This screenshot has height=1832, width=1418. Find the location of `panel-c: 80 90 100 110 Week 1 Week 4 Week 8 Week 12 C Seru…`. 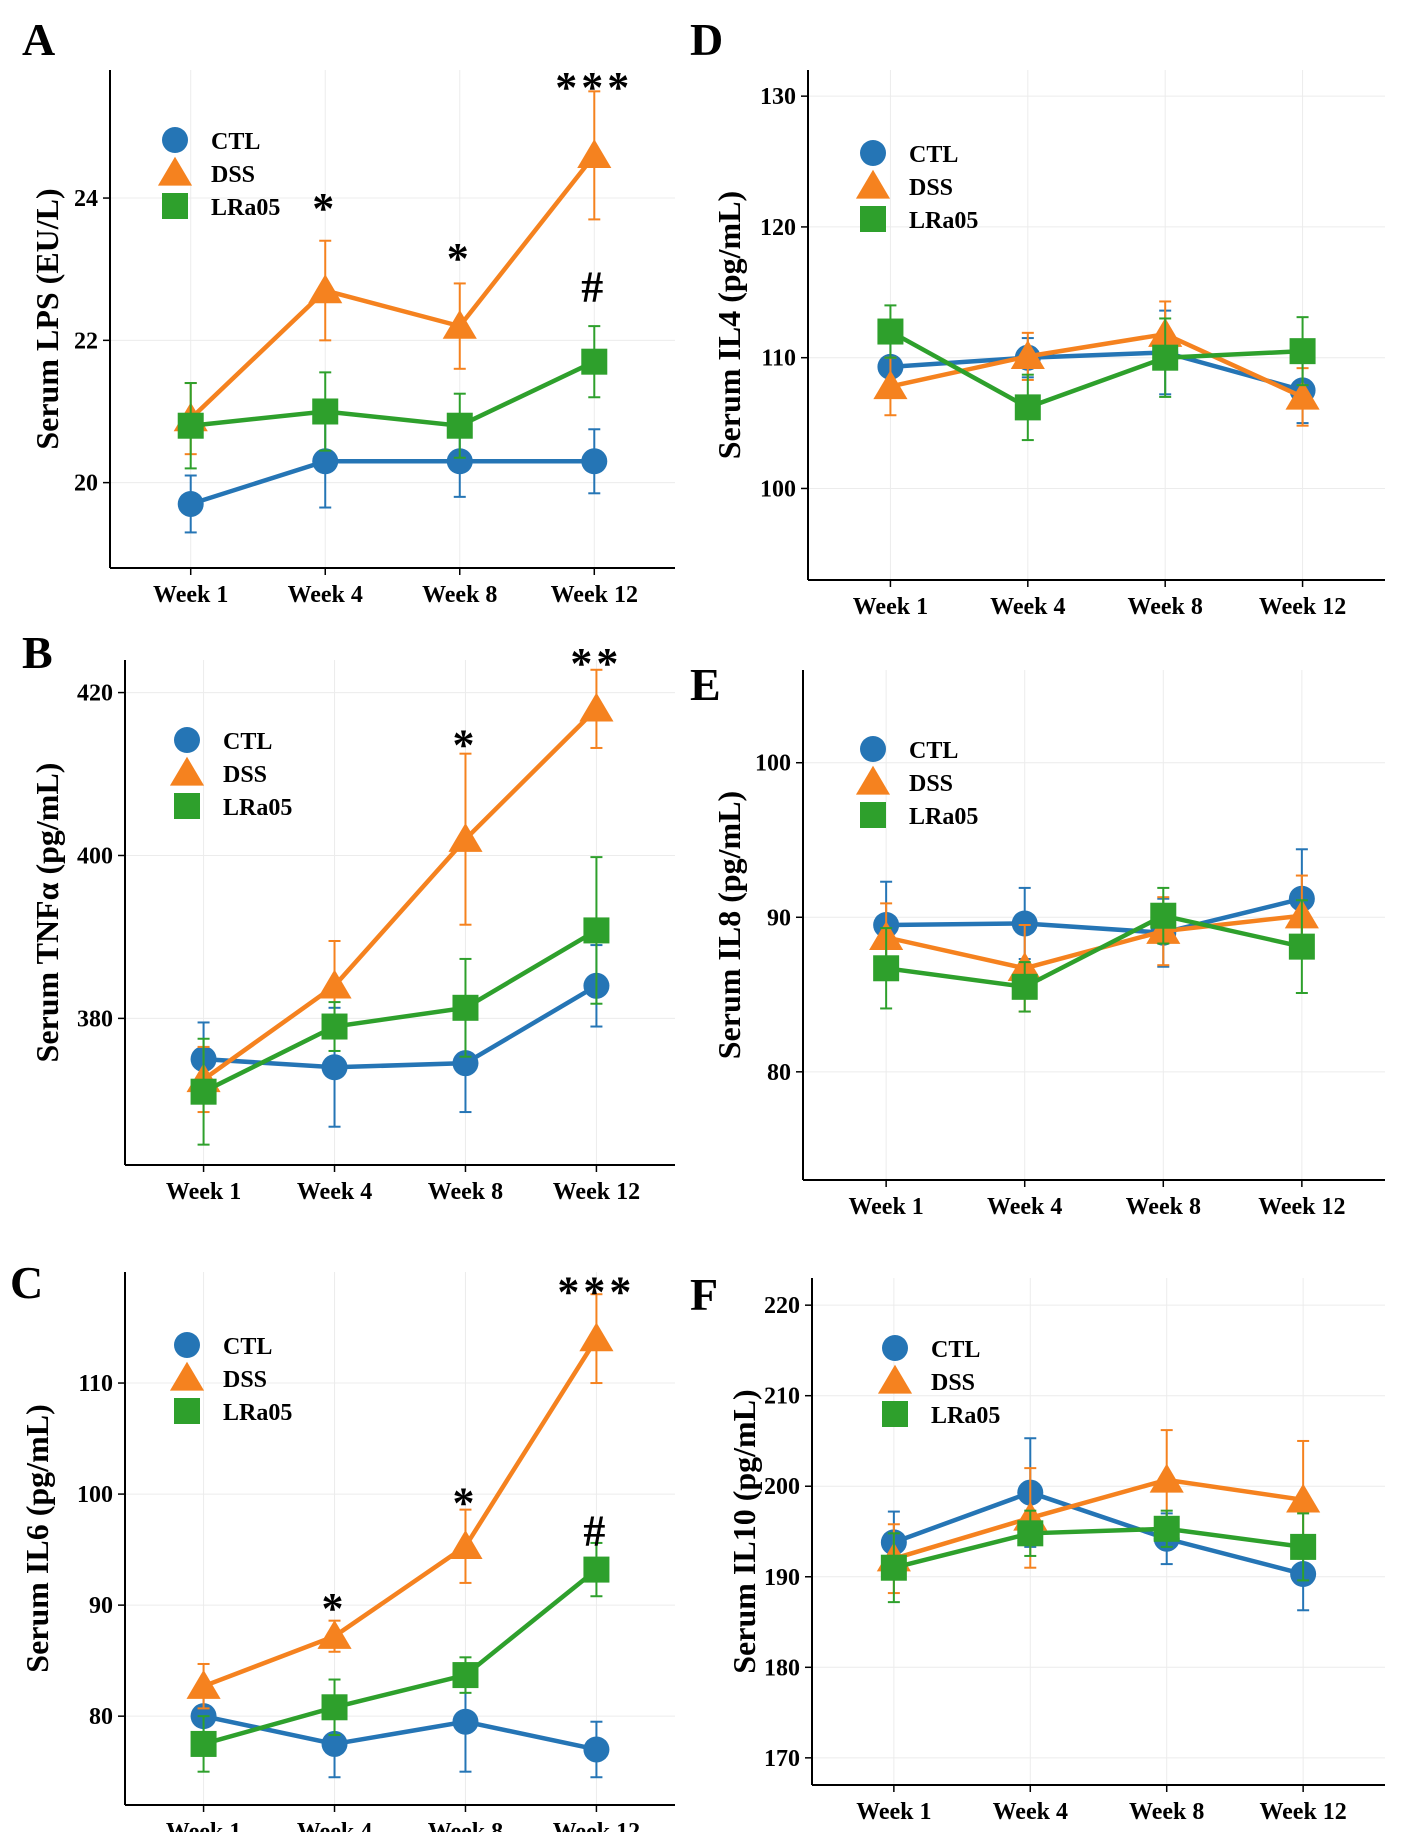

panel-c: 80 90 100 110 Week 1 Week 4 Week 8 Week 12 C Seru… is located at coordinates (342, 1544).